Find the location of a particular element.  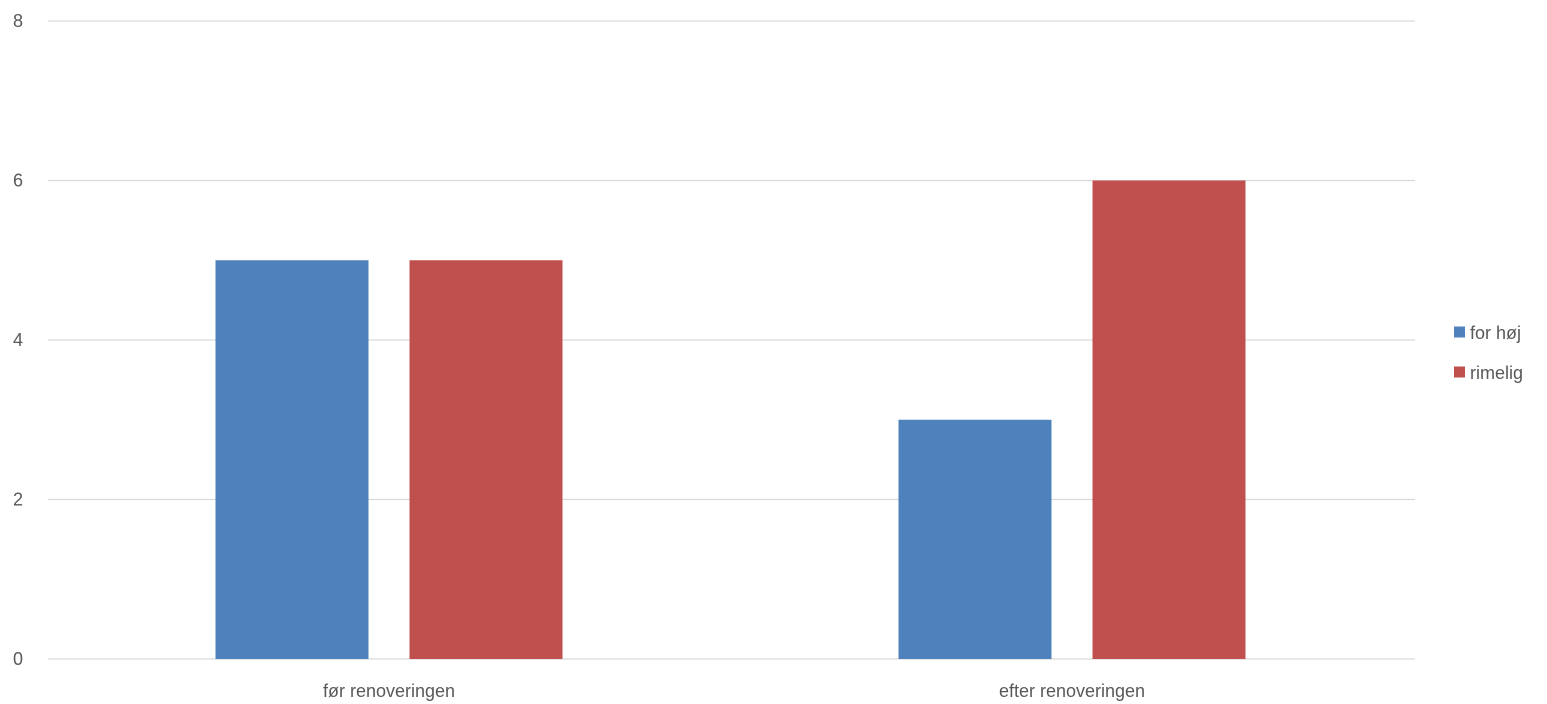

legend: for høj rimelig is located at coordinates (1488, 353).